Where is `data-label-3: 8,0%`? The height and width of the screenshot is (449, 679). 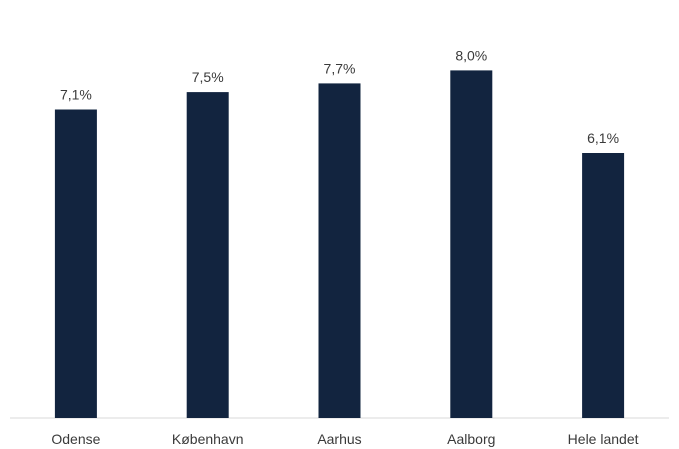
data-label-3: 8,0% is located at coordinates (471, 55).